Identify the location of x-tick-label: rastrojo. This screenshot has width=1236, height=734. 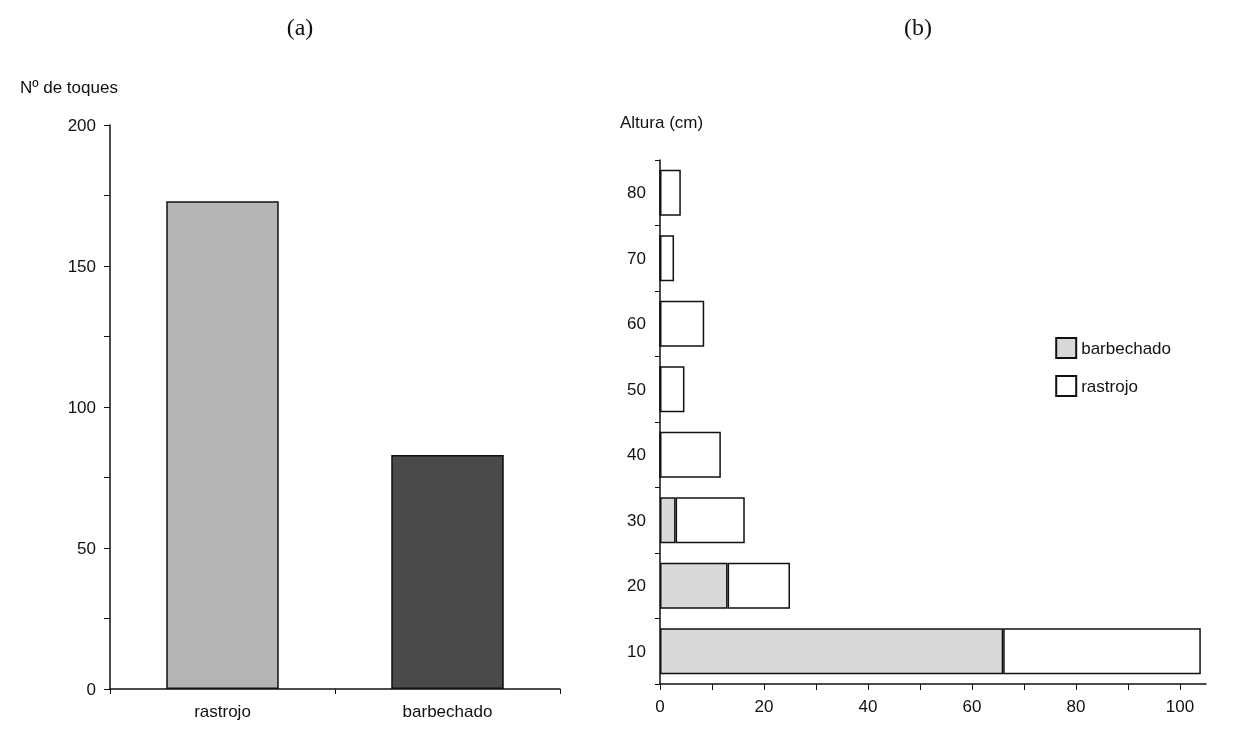
(222, 711).